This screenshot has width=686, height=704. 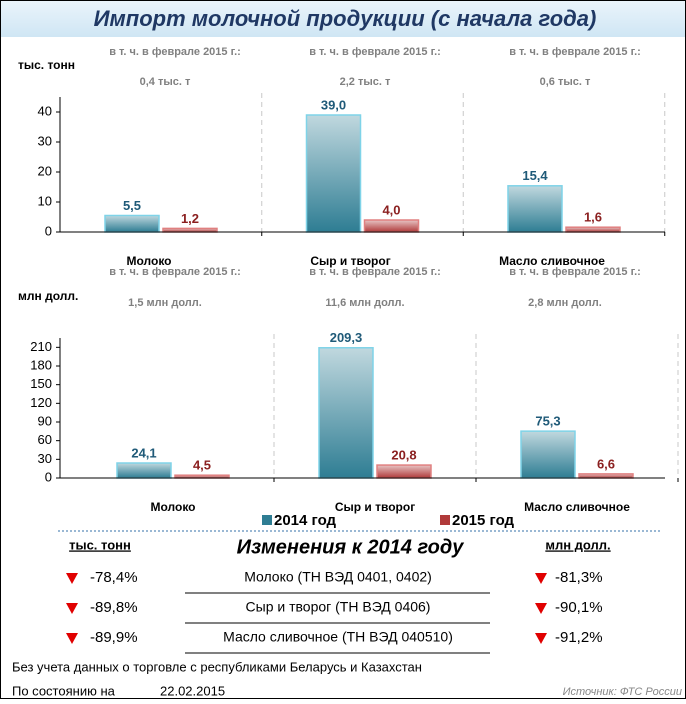 What do you see at coordinates (100, 544) in the screenshot?
I see `left-header: тыс. тонн` at bounding box center [100, 544].